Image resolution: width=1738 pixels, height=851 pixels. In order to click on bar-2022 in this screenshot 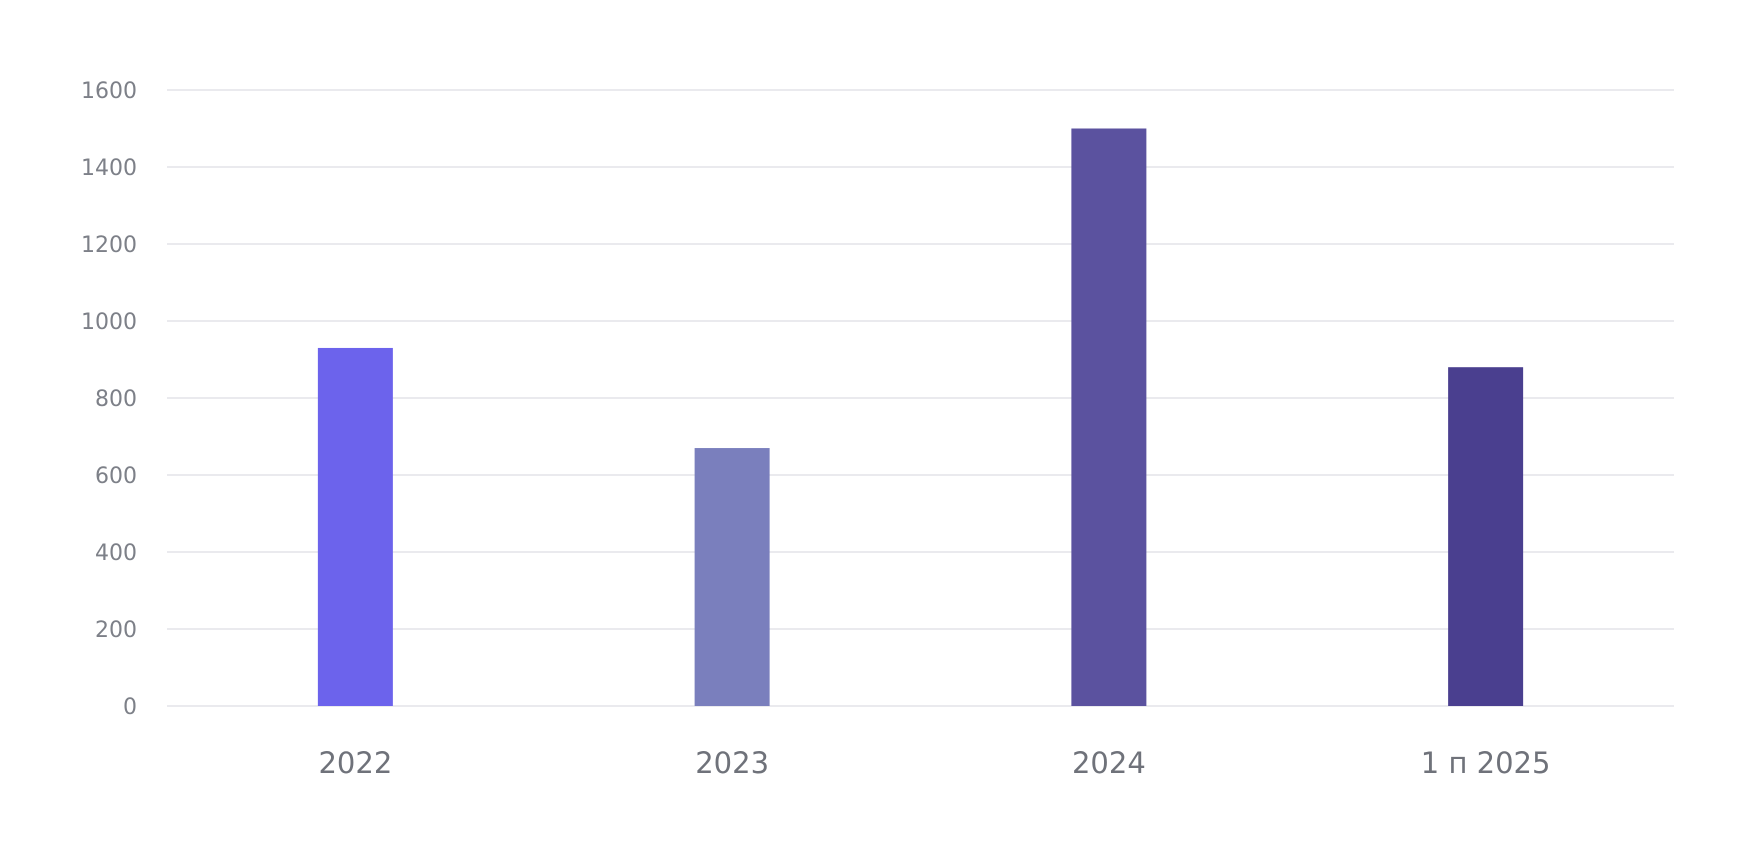, I will do `click(355, 526)`.